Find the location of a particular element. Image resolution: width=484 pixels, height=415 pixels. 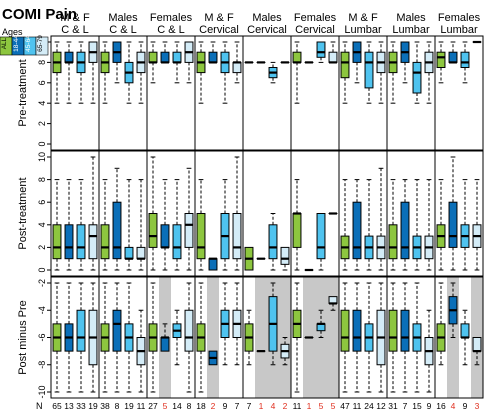

y-tick-label: 6 is located at coordinates (42, 82).